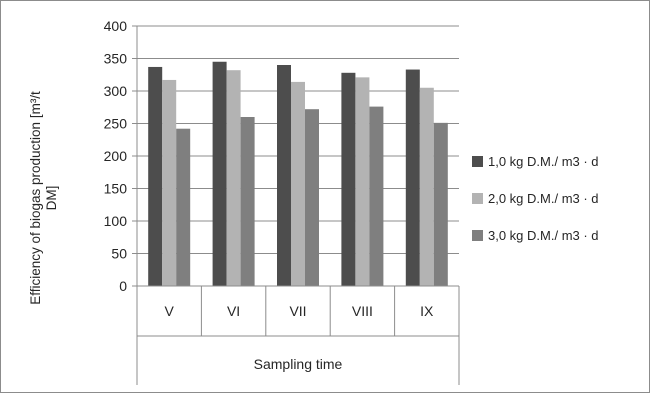  What do you see at coordinates (51, 198) in the screenshot?
I see `y-axis-title-line: DM]` at bounding box center [51, 198].